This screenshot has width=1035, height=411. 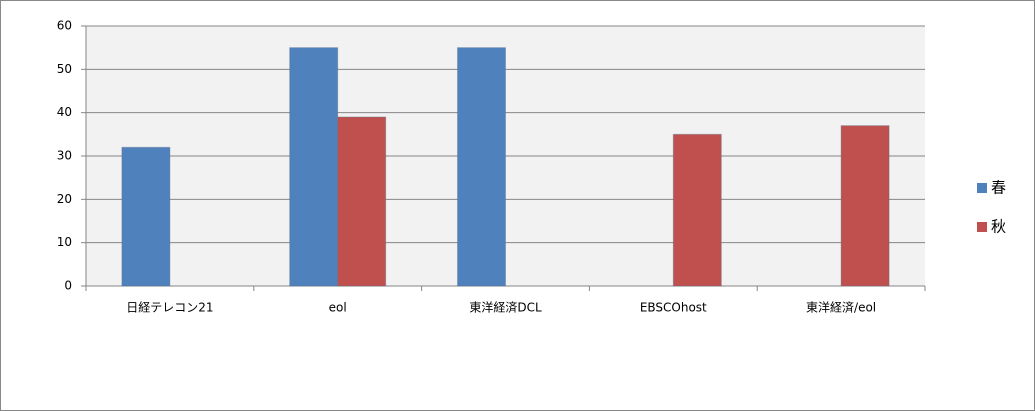 What do you see at coordinates (64, 199) in the screenshot?
I see `y-tick-label: 20` at bounding box center [64, 199].